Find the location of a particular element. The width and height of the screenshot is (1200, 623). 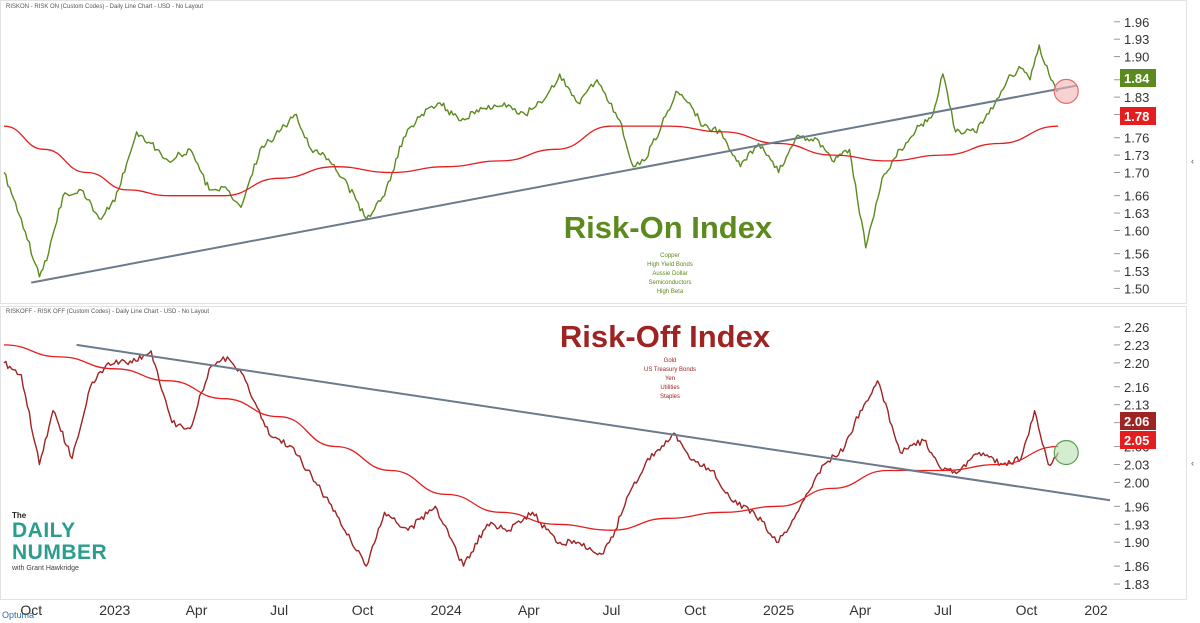

risk-off-y-tick-label: 2.26 is located at coordinates (1136, 327).